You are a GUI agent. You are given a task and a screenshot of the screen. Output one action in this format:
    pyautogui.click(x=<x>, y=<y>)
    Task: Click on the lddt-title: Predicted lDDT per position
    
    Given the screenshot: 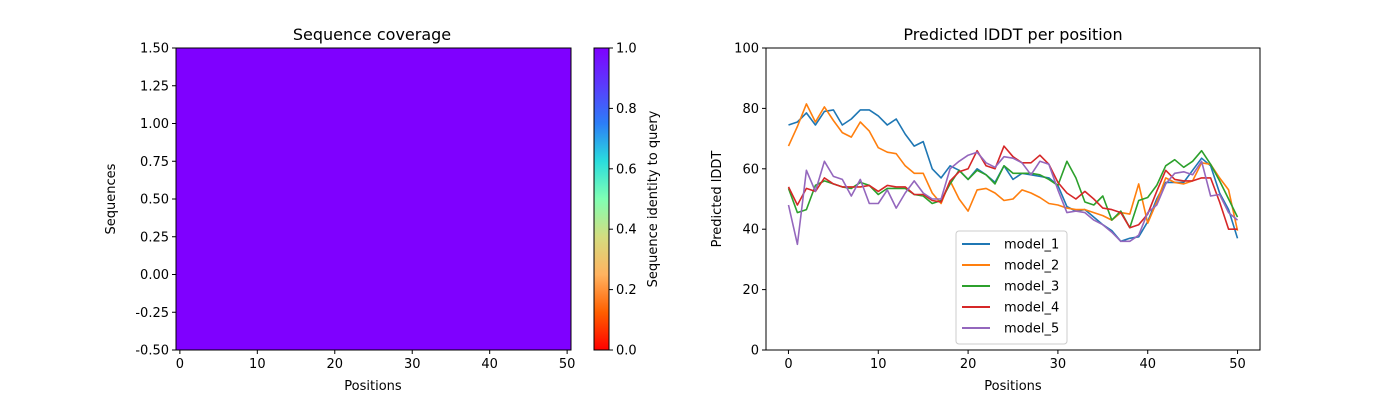 What is the action you would take?
    pyautogui.click(x=1012, y=34)
    